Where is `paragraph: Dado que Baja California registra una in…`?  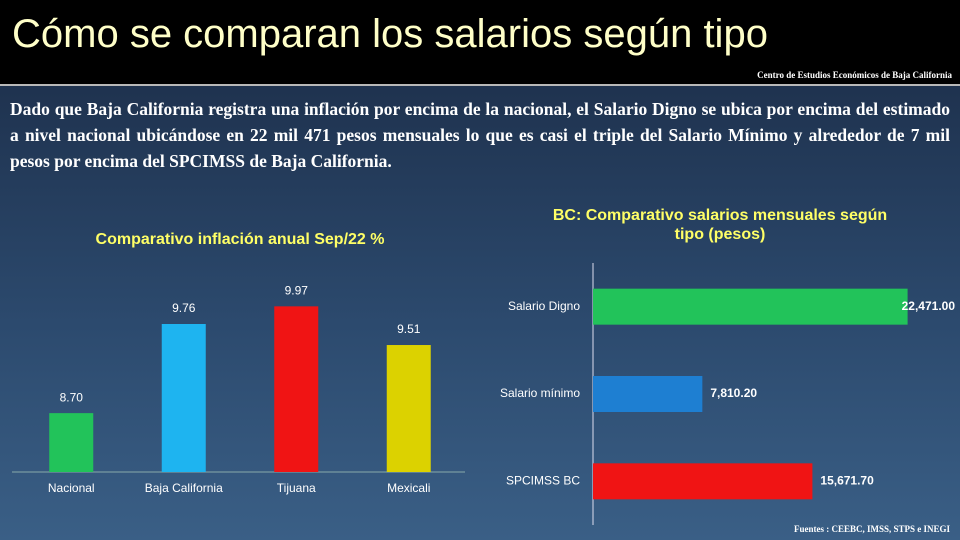
paragraph: Dado que Baja California registra una in… is located at coordinates (480, 135).